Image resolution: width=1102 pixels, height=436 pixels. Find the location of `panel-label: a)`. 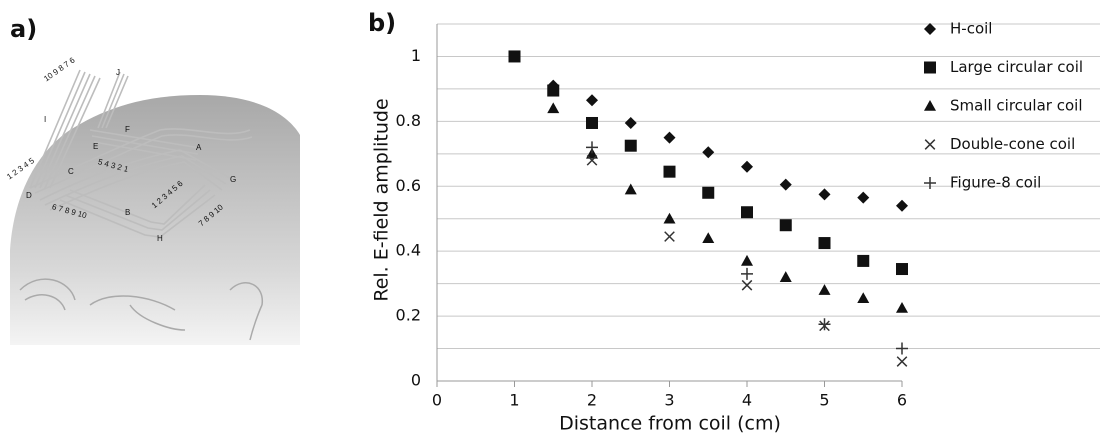

panel-label: a) is located at coordinates (23, 29).